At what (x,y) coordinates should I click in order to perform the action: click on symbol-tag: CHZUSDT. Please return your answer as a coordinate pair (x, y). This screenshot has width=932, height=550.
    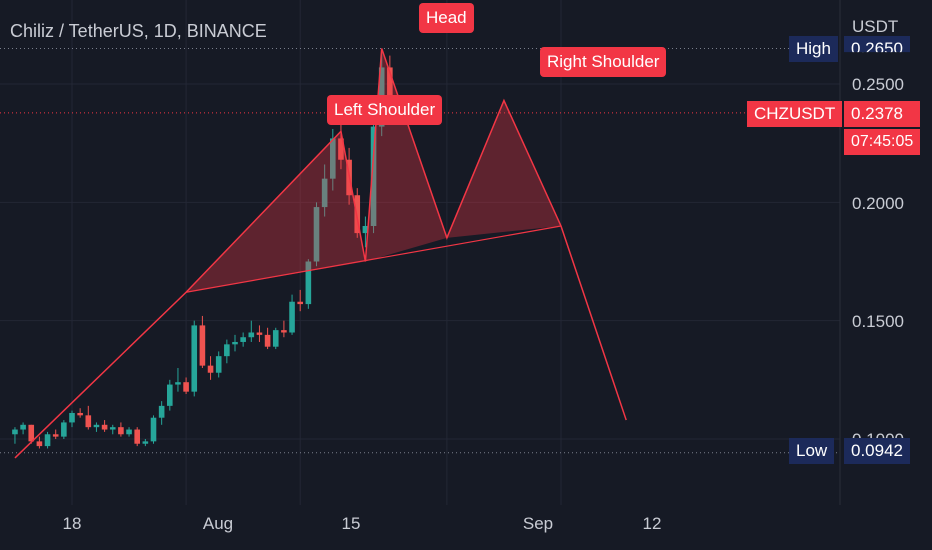
    Looking at the image, I should click on (795, 114).